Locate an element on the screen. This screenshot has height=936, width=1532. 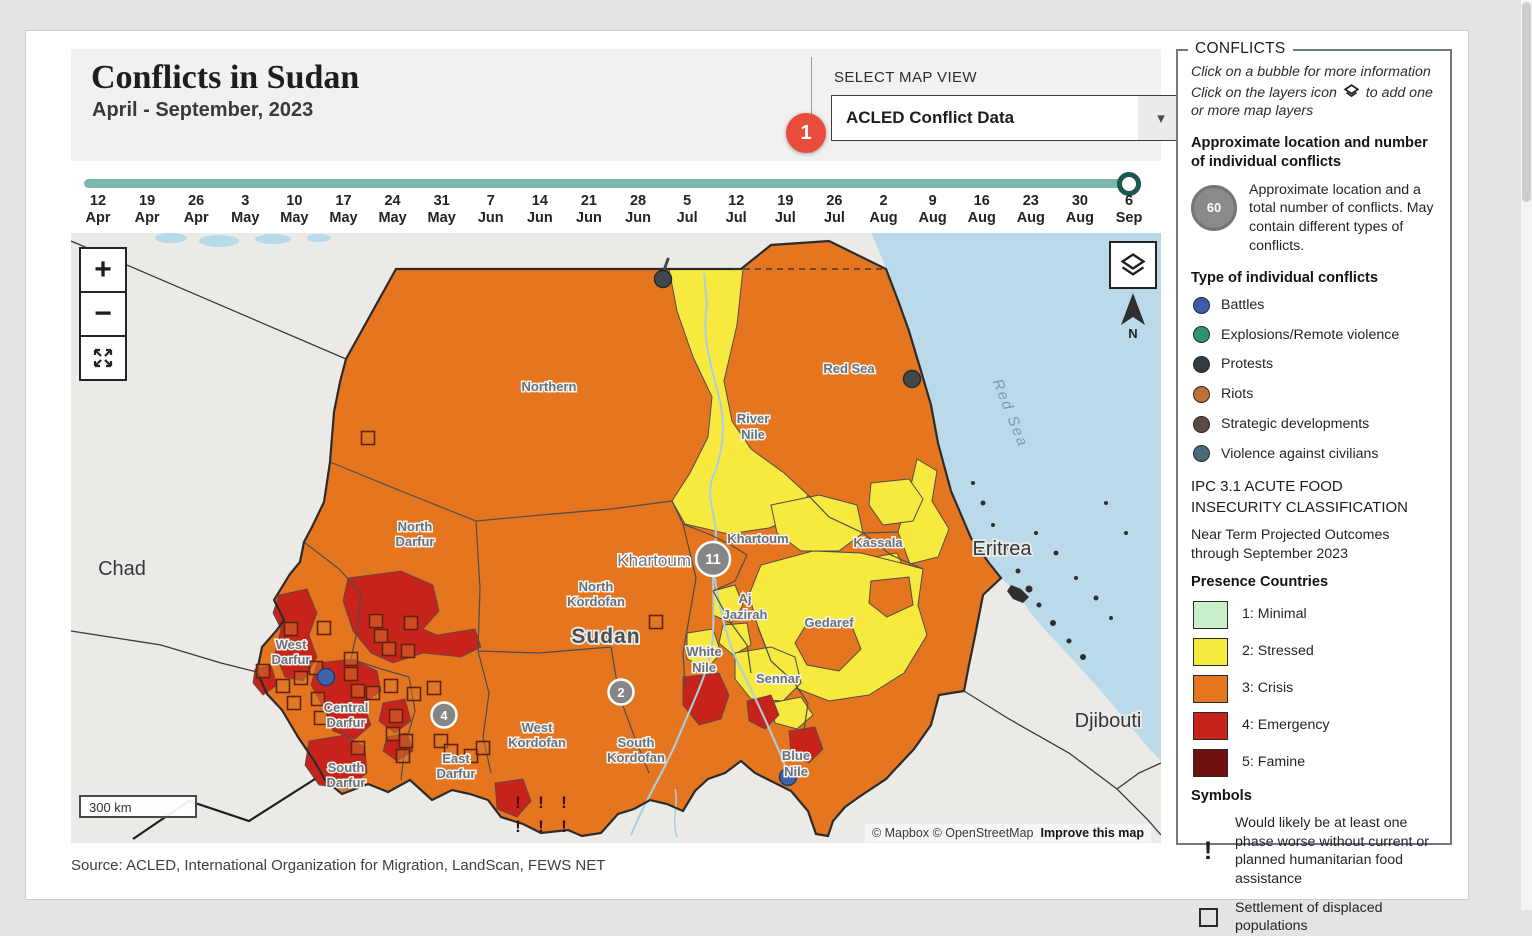
timeline-tick: 12 Apr is located at coordinates (98, 209).